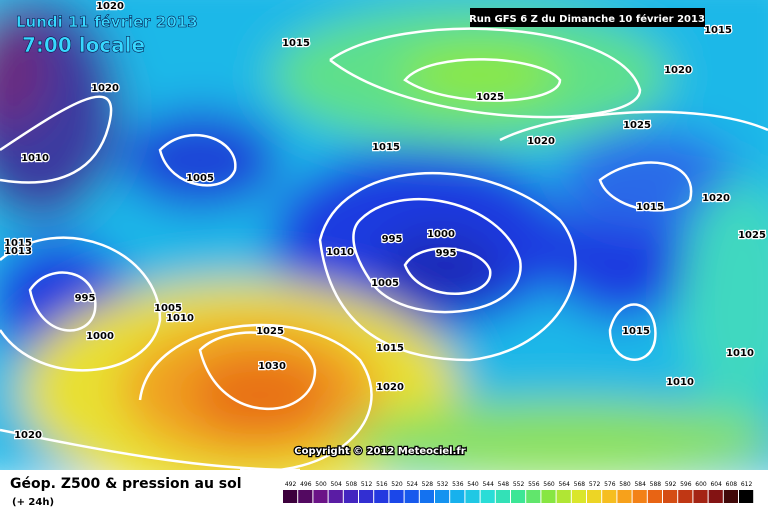  Describe the element at coordinates (443, 484) in the screenshot. I see `scale-label: 532` at that location.